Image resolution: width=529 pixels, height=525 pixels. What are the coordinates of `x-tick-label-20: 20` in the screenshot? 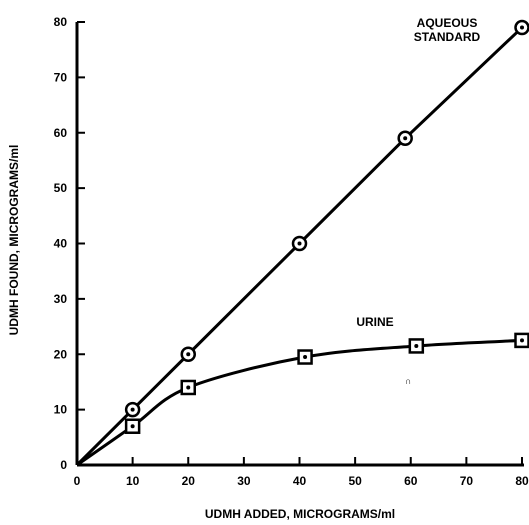 It's located at (189, 481).